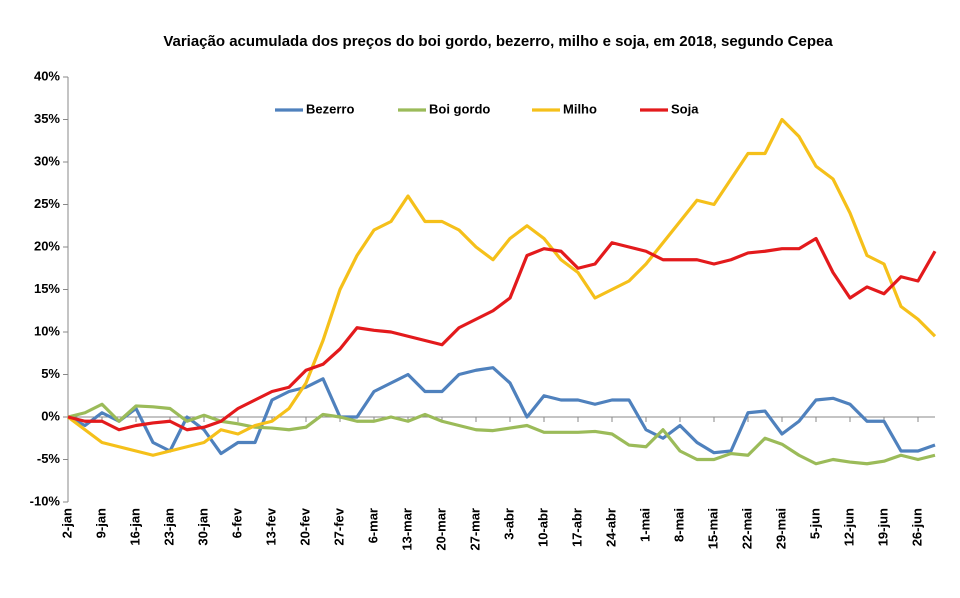 This screenshot has width=960, height=598. Describe the element at coordinates (542, 527) in the screenshot. I see `x-tick-label: 10-abr` at that location.